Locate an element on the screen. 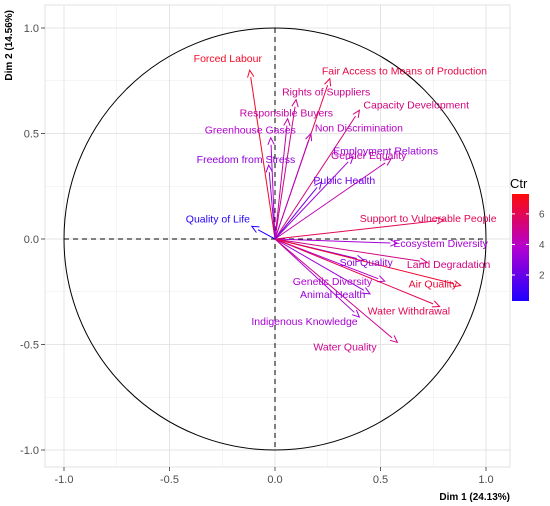 The image size is (550, 506). variable-label: Greenhouse Gases is located at coordinates (250, 131).